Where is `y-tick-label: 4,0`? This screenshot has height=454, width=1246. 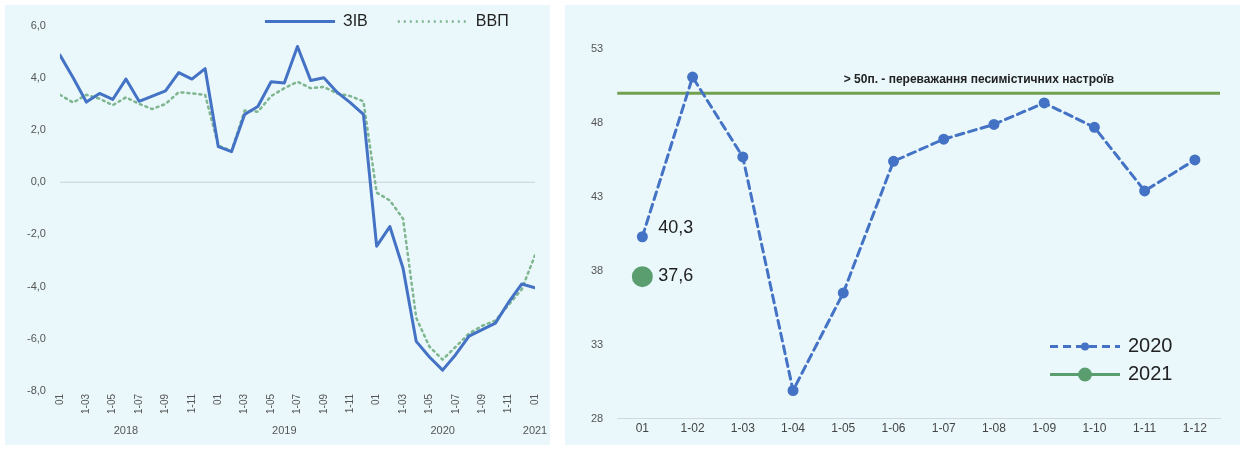
y-tick-label: 4,0 is located at coordinates (38, 76).